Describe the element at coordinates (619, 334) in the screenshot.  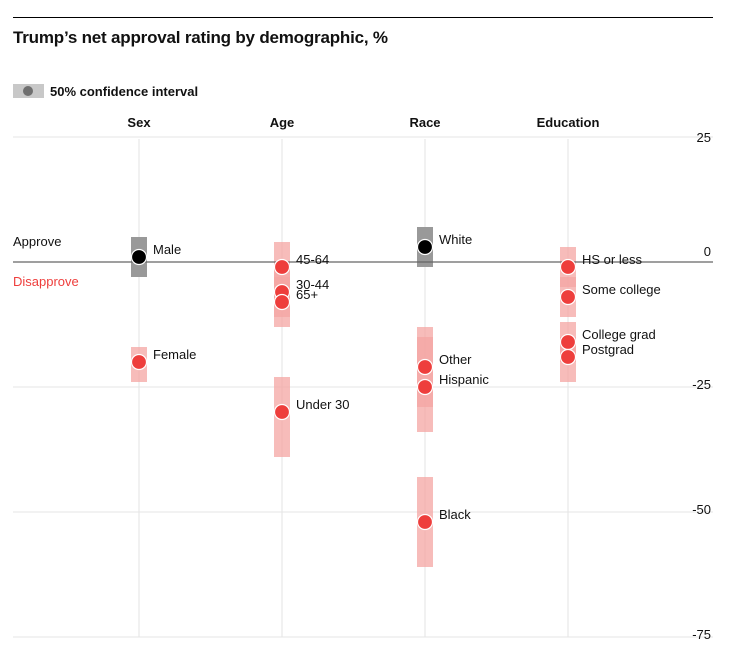
I see `label-college-grad: College grad` at that location.